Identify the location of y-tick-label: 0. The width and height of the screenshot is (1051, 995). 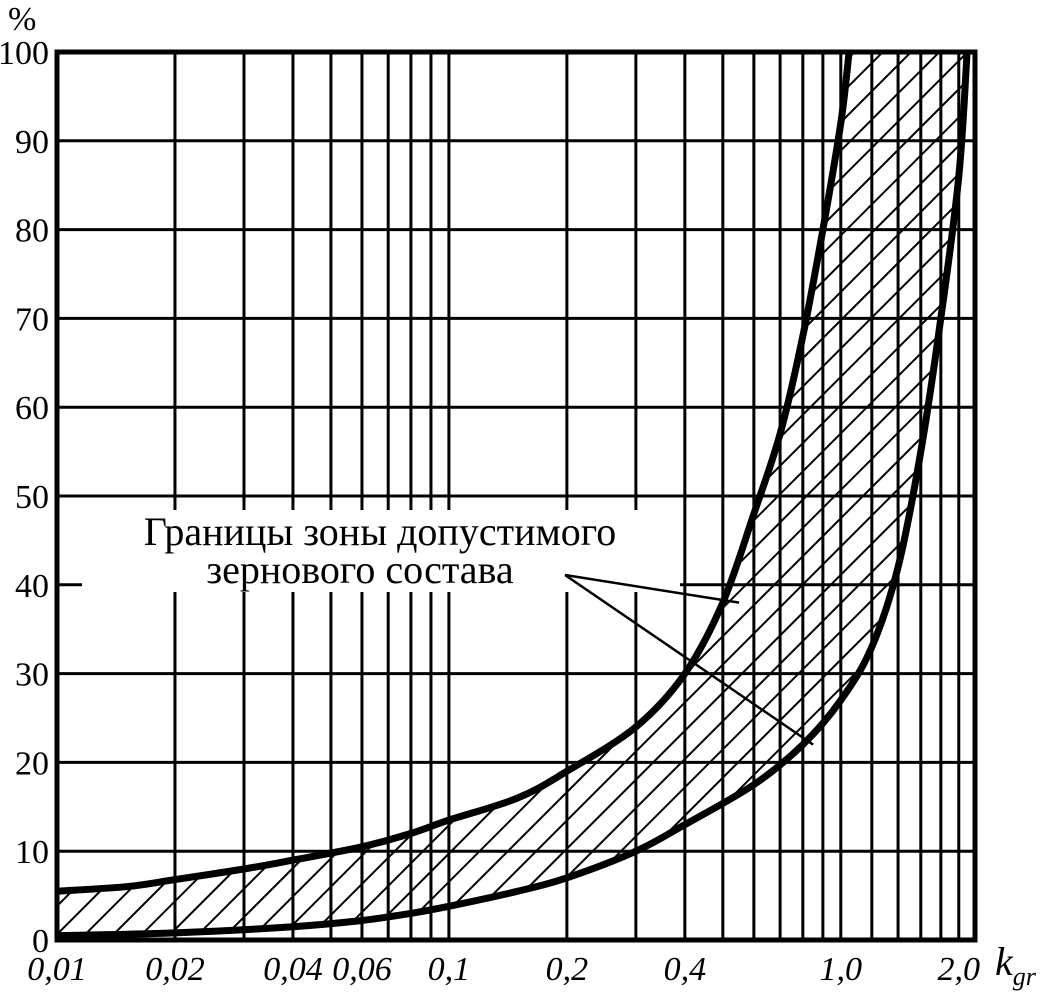
(40, 941).